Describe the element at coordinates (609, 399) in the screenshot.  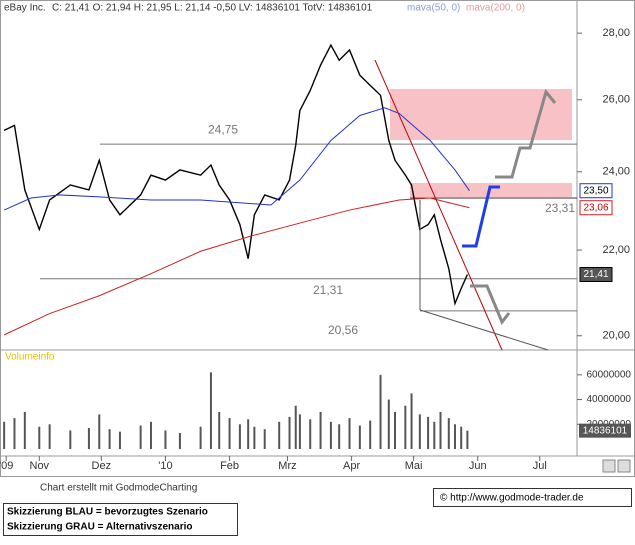
I see `volume-tick-label: 40000000` at that location.